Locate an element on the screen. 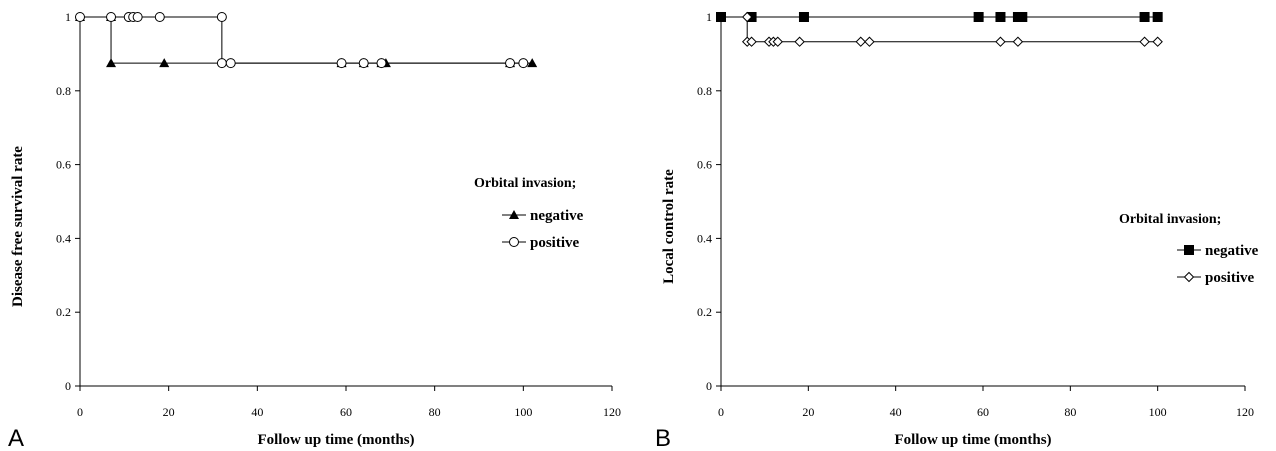 The height and width of the screenshot is (451, 1276). panel-label: B is located at coordinates (663, 438).